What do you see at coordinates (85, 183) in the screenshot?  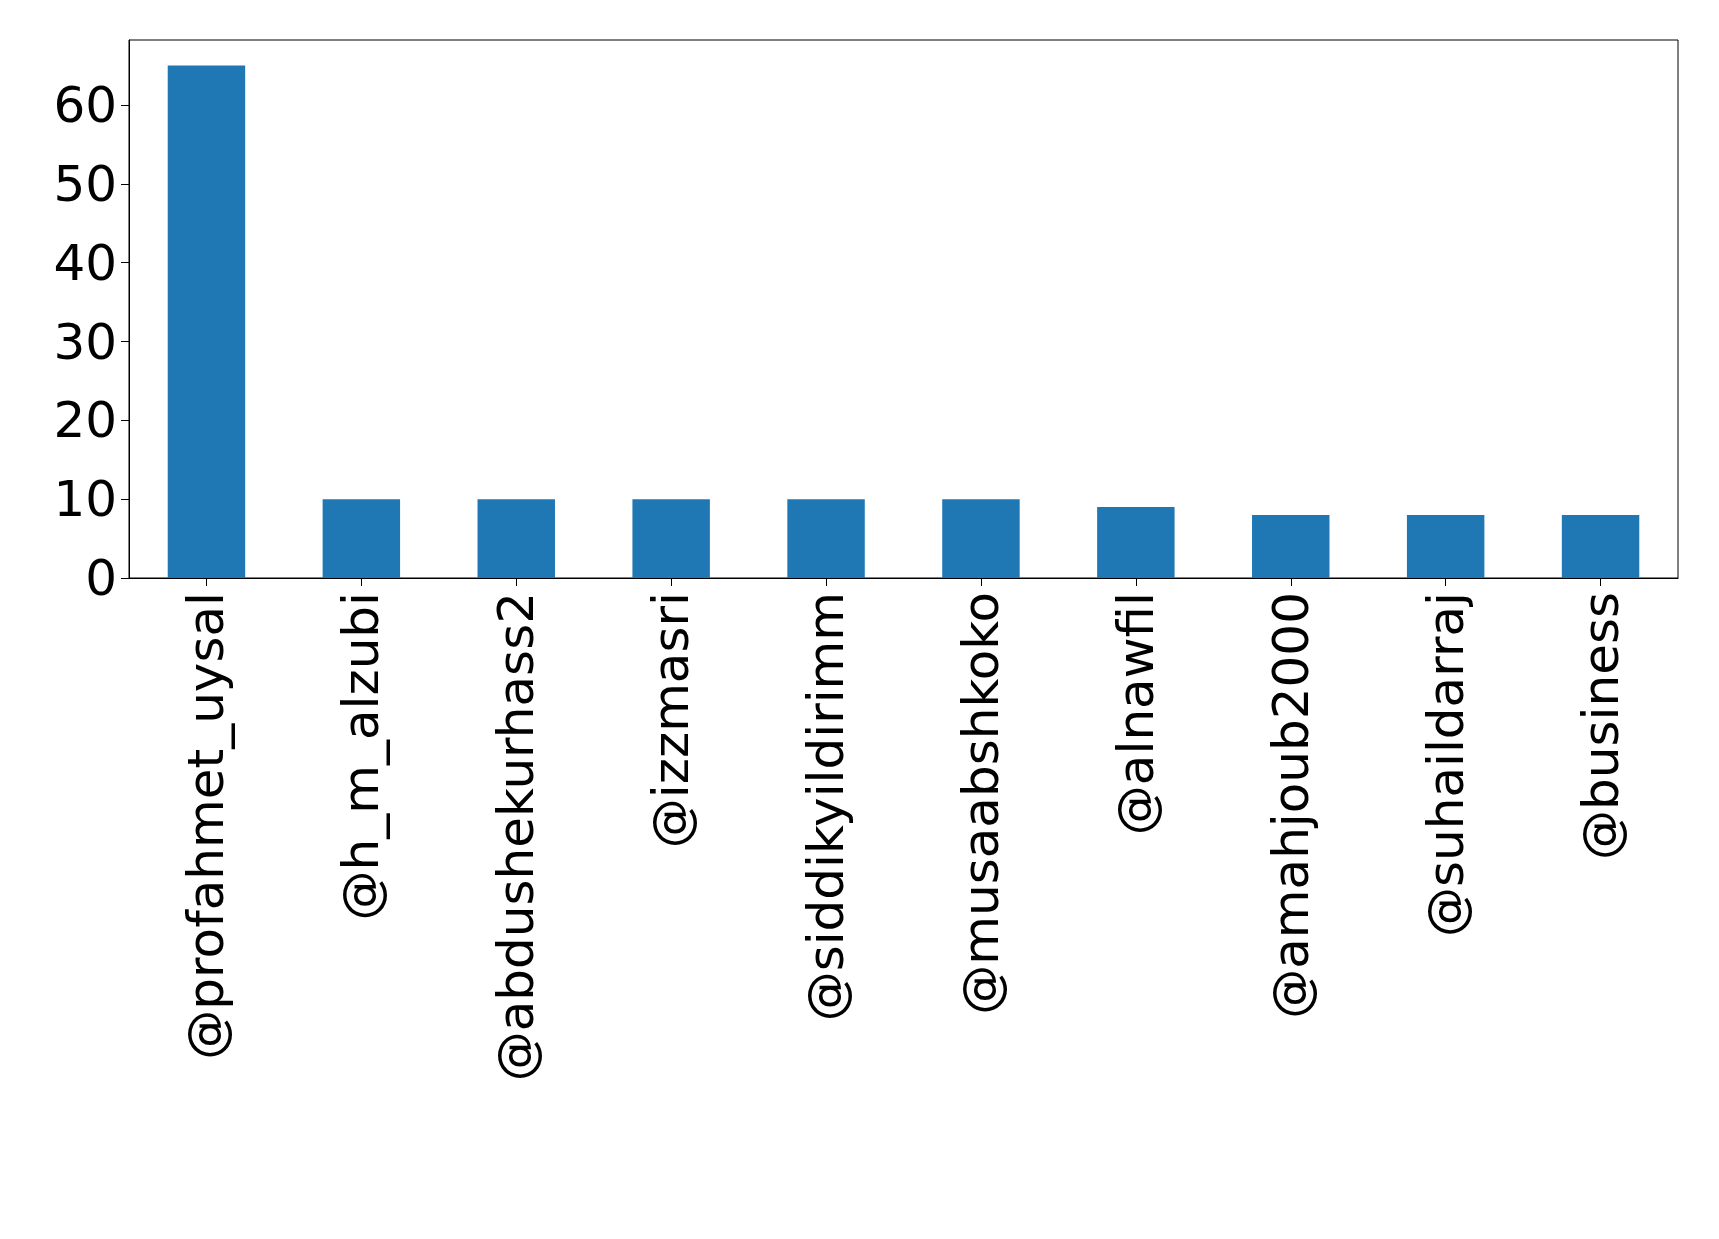 I see `y-tick-label: 50` at bounding box center [85, 183].